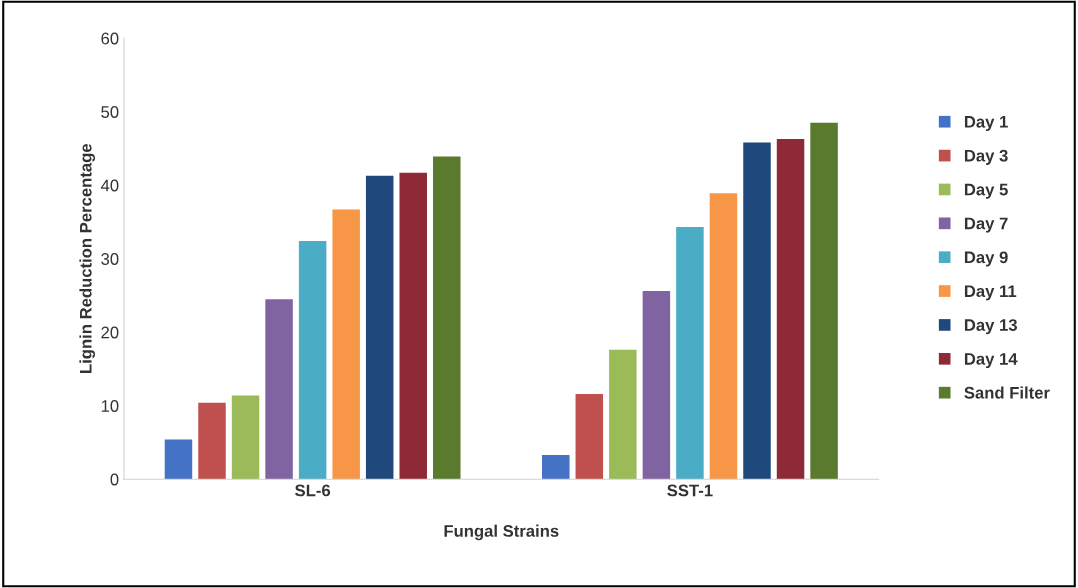 The width and height of the screenshot is (1078, 588). I want to click on legend-label: Sand Filter, so click(1007, 392).